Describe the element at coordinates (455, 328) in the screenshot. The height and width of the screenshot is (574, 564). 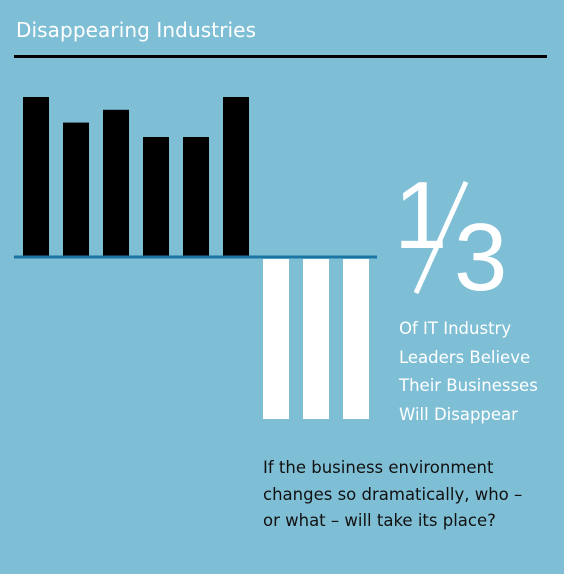
I see `caption-line: Of IT Industry` at that location.